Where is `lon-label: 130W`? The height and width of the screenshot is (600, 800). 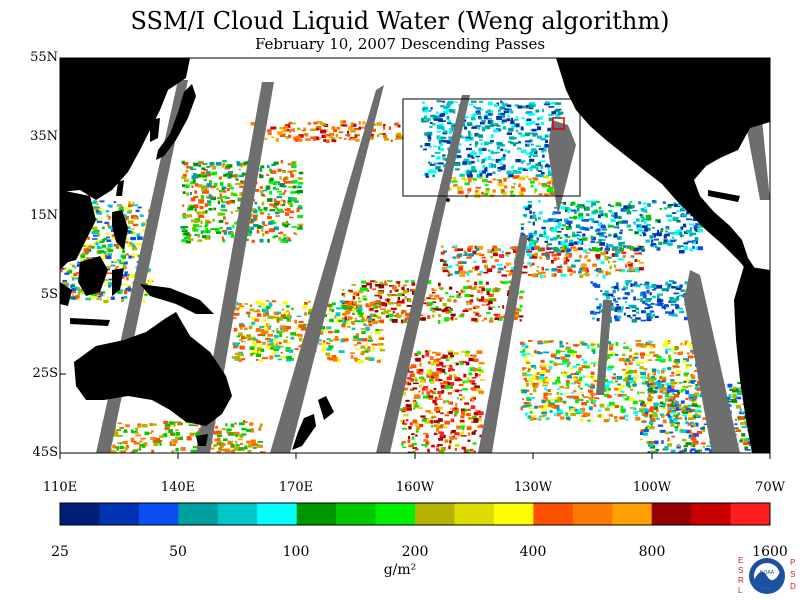 lon-label: 130W is located at coordinates (533, 487).